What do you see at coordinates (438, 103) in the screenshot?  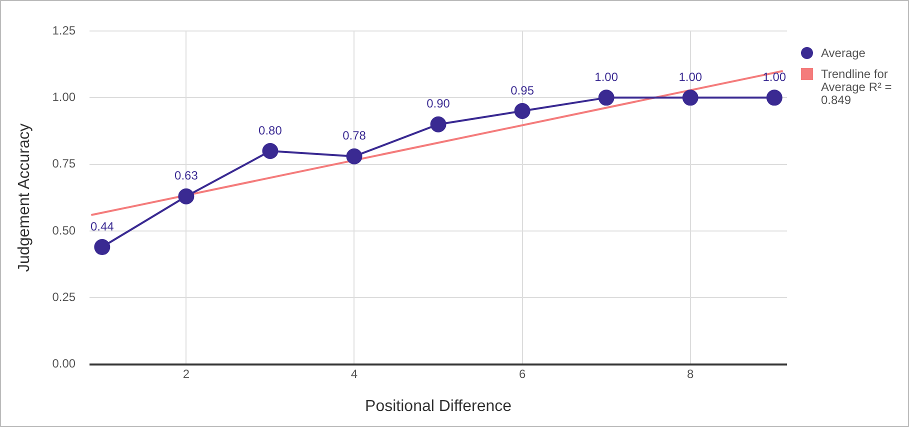 I see `data-label: 0.90` at bounding box center [438, 103].